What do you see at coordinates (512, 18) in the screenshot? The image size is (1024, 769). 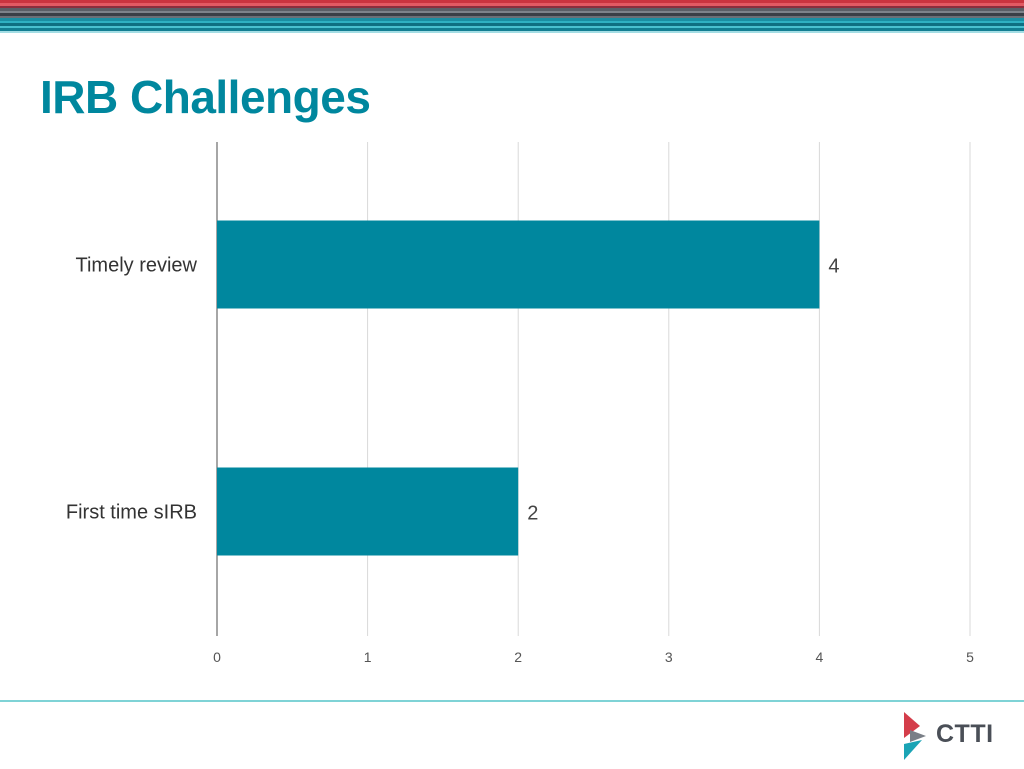 I see `header-stripe` at bounding box center [512, 18].